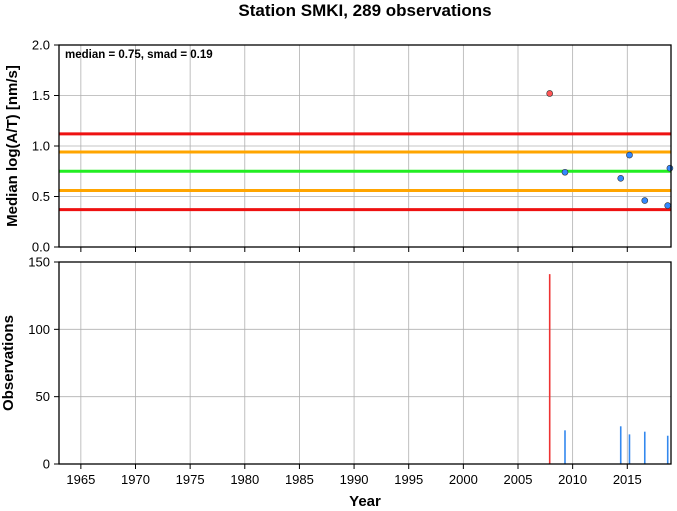 The width and height of the screenshot is (677, 511). I want to click on x-tick-label: 2005, so click(518, 479).